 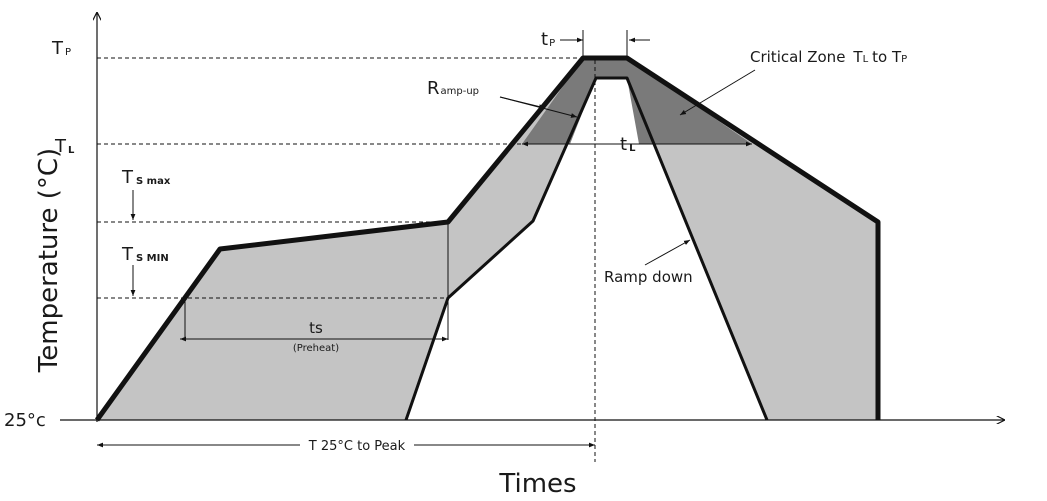 What do you see at coordinates (316, 328) in the screenshot?
I see `ts-label: ts` at bounding box center [316, 328].